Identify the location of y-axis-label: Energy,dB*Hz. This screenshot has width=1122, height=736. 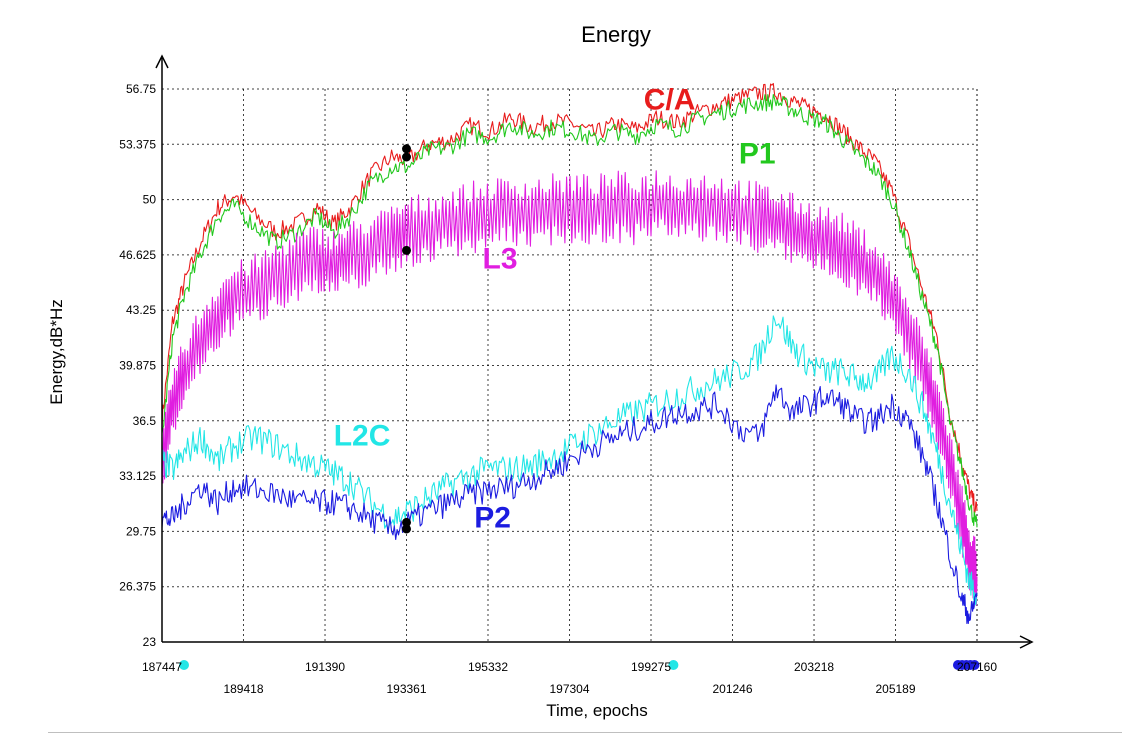
(56, 352).